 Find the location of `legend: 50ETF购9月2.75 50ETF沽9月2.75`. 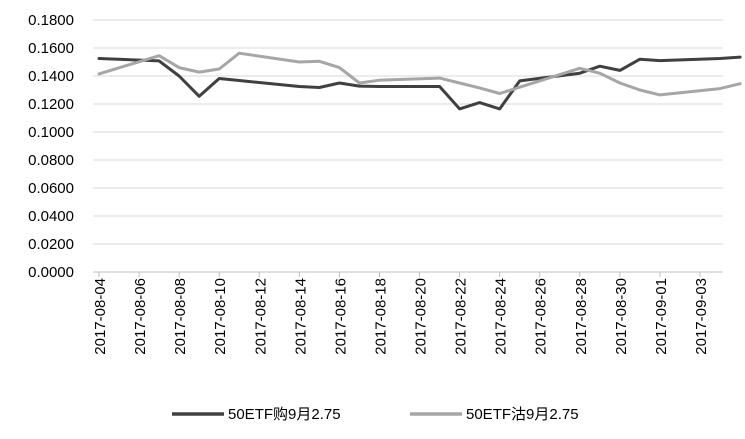

legend: 50ETF购9月2.75 50ETF沽9月2.75 is located at coordinates (375, 414).